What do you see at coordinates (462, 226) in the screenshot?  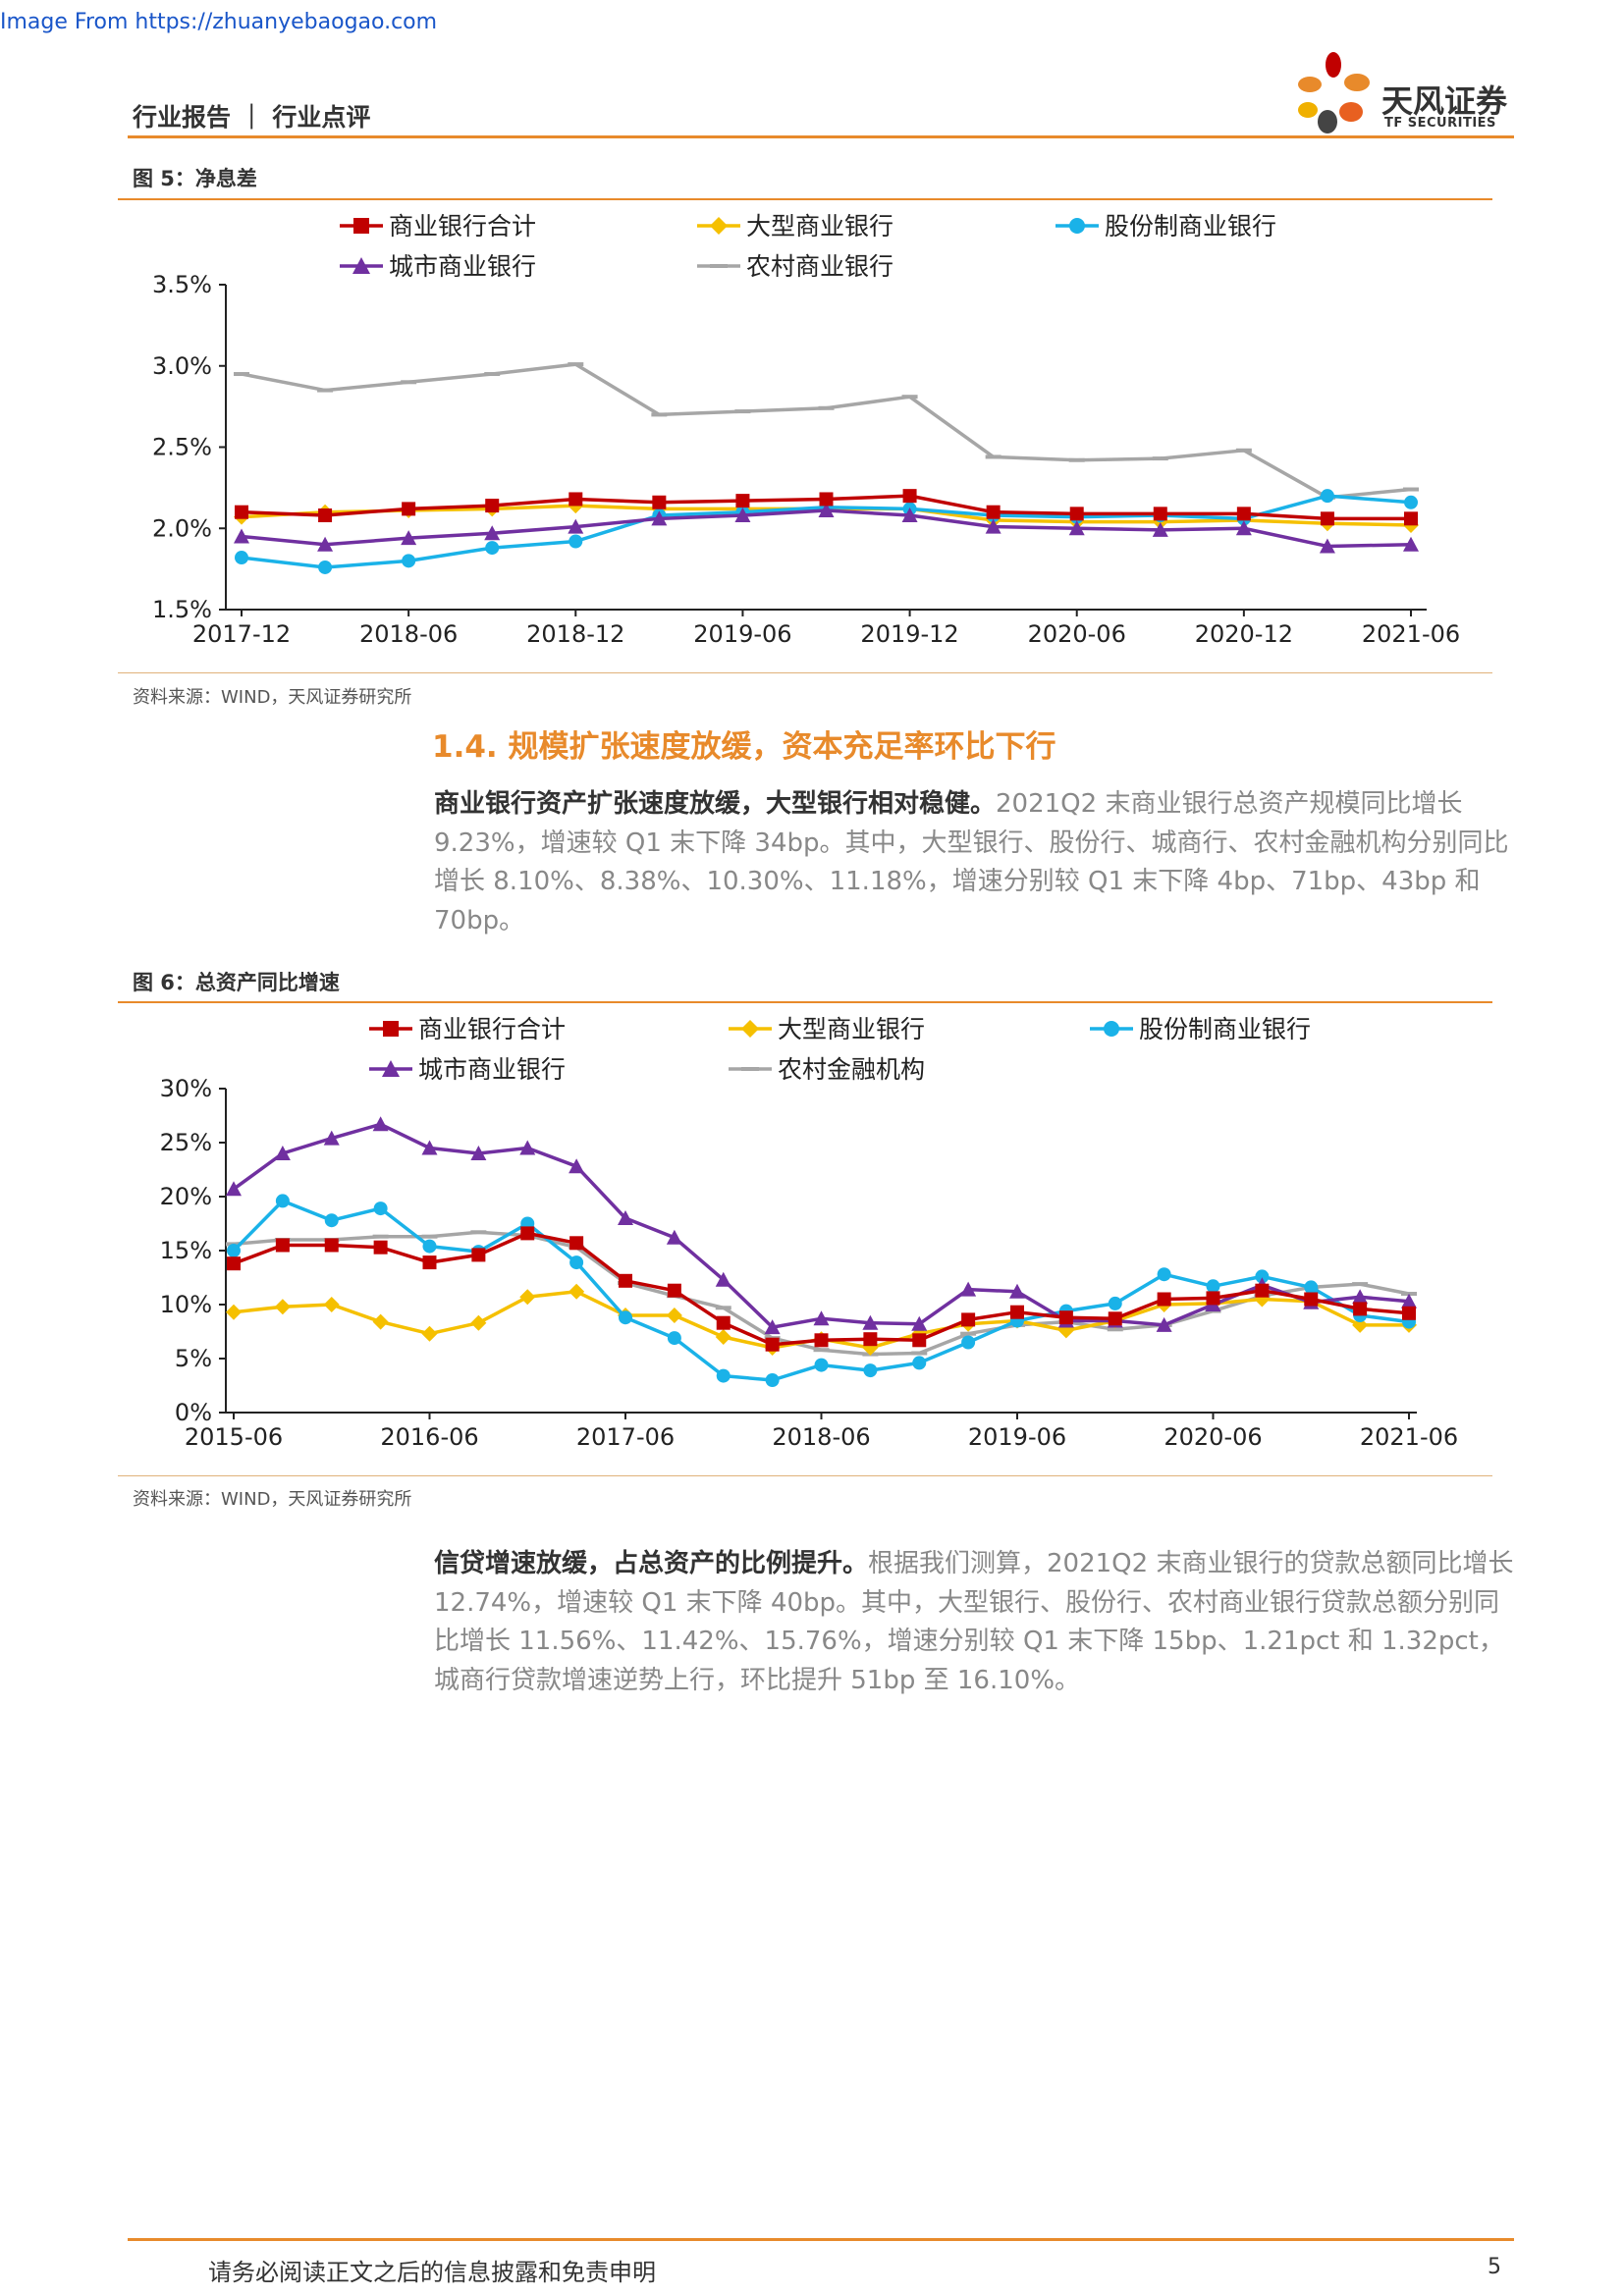 I see `legend-label: 商业银行合计` at bounding box center [462, 226].